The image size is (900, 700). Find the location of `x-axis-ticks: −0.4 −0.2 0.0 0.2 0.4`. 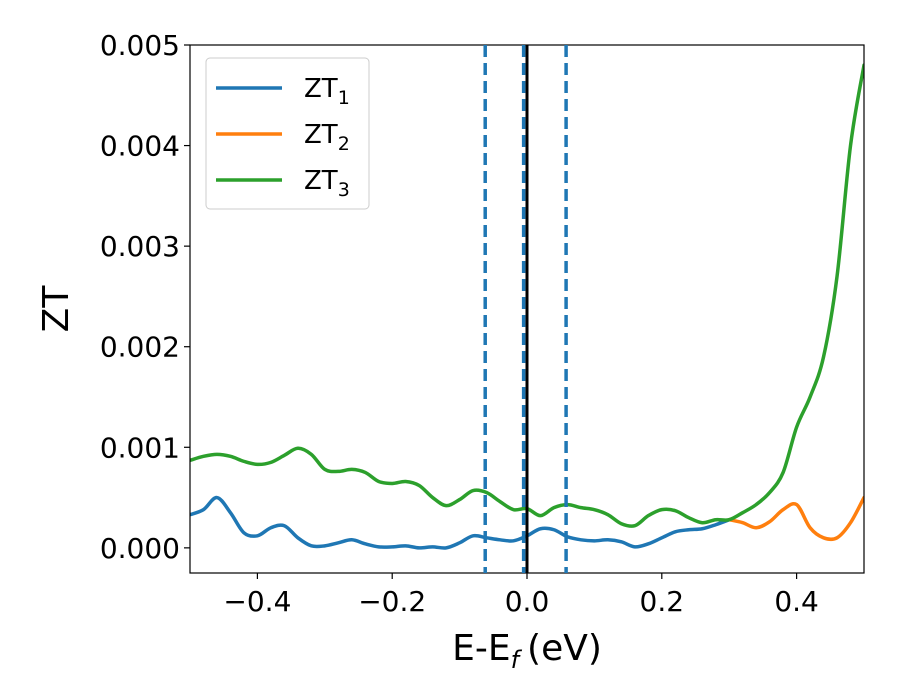

x-axis-ticks: −0.4 −0.2 0.0 0.2 0.4 is located at coordinates (521, 595).